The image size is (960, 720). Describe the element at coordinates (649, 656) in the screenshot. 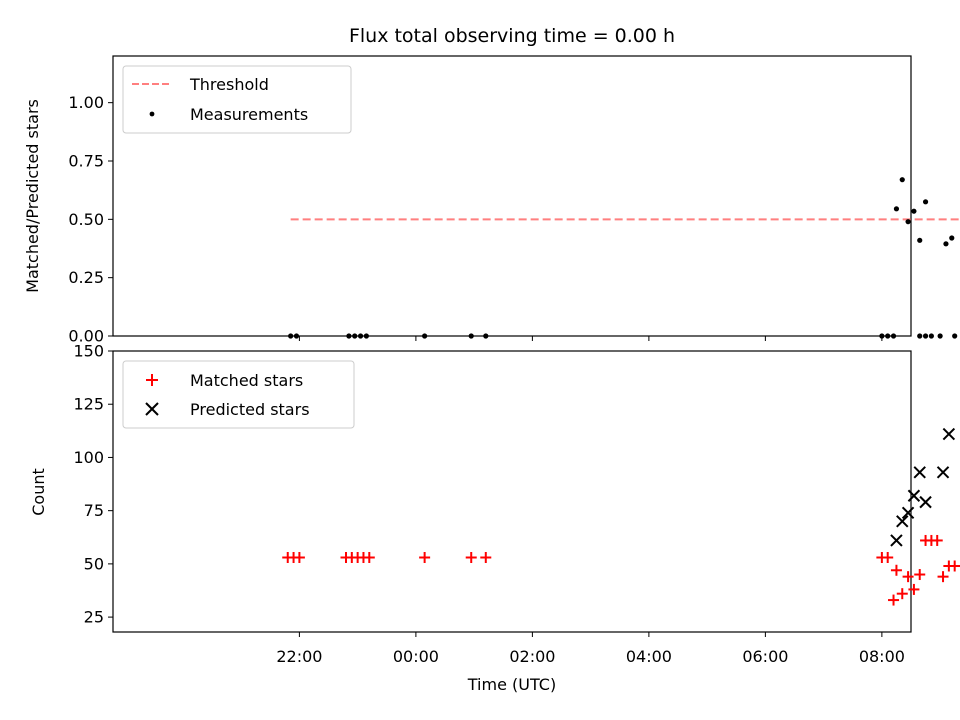

I see `x-tick-label: 04:00` at that location.